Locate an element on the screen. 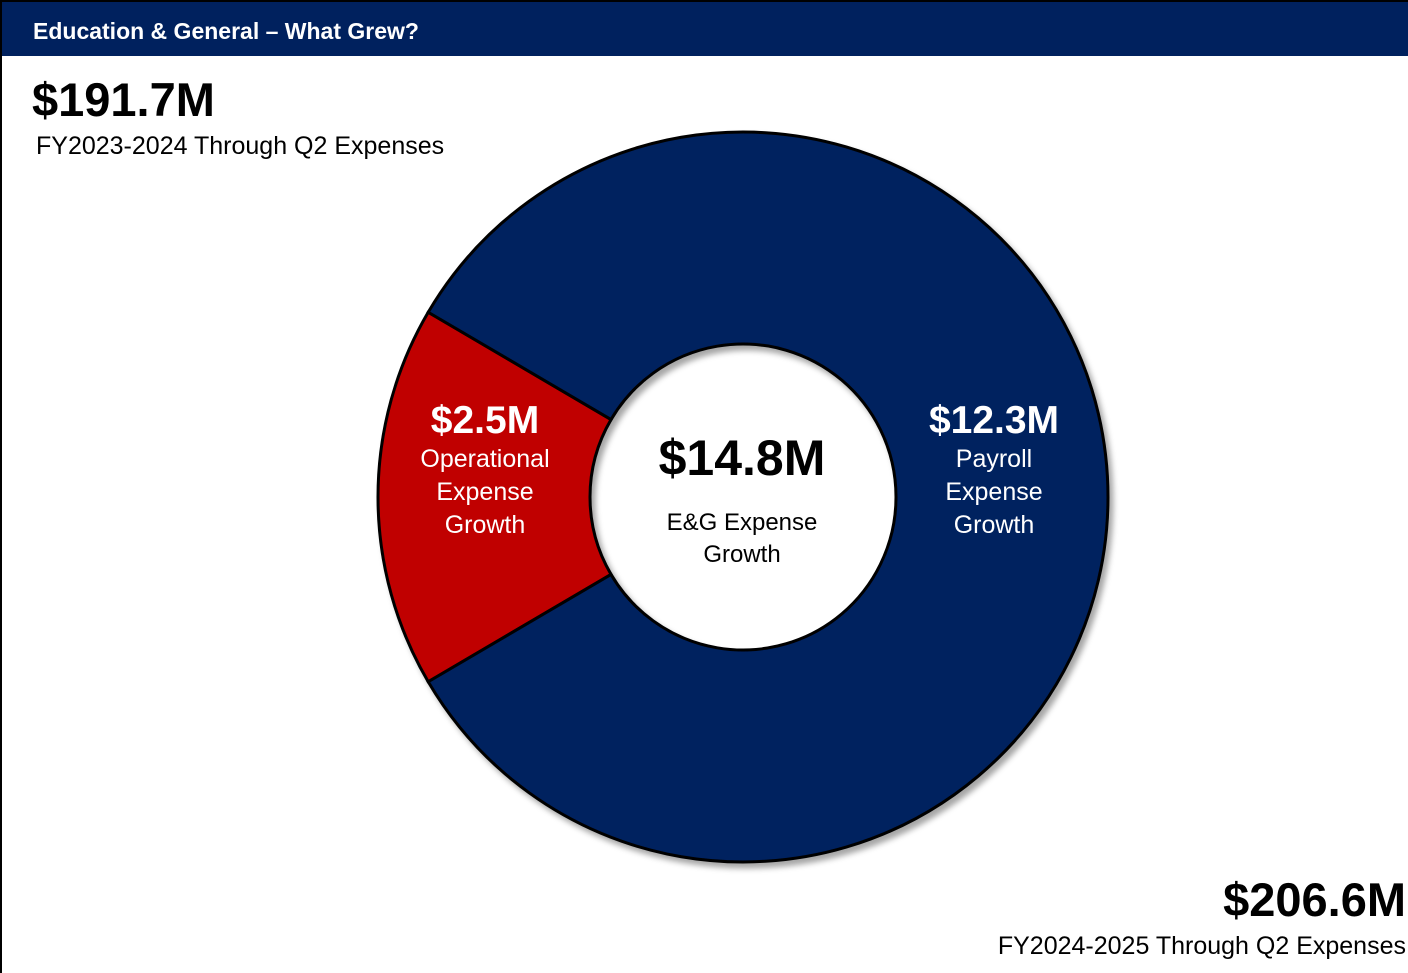 The height and width of the screenshot is (973, 1408). operational-growth-label: Operational Expense Growth is located at coordinates (485, 492).